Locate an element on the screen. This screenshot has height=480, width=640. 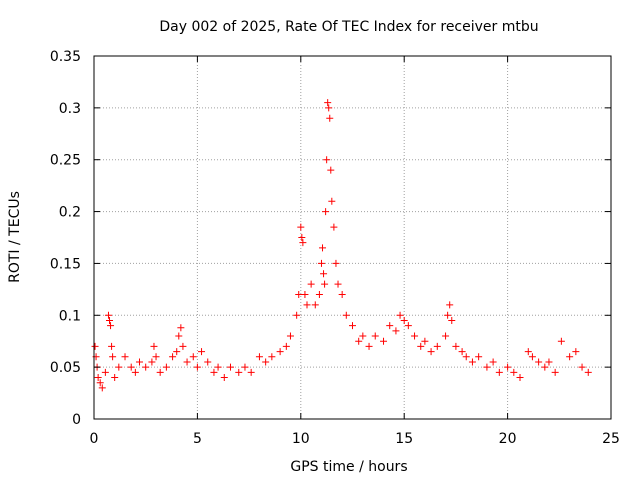
y-tick-label: 0 is located at coordinates (76, 420).